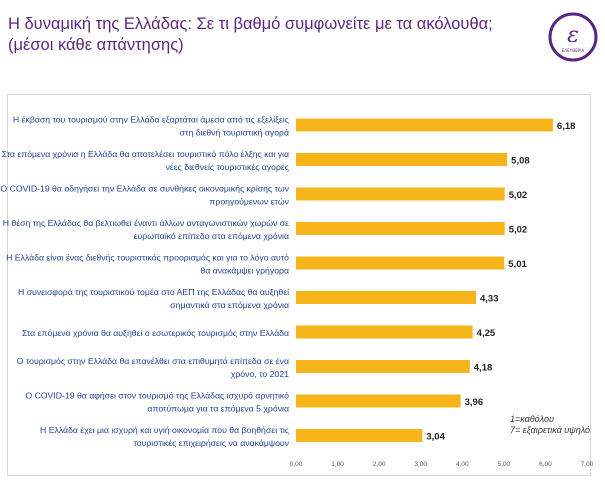 The width and height of the screenshot is (605, 494). Describe the element at coordinates (379, 464) in the screenshot. I see `x-tick-label-2: 2,00` at that location.